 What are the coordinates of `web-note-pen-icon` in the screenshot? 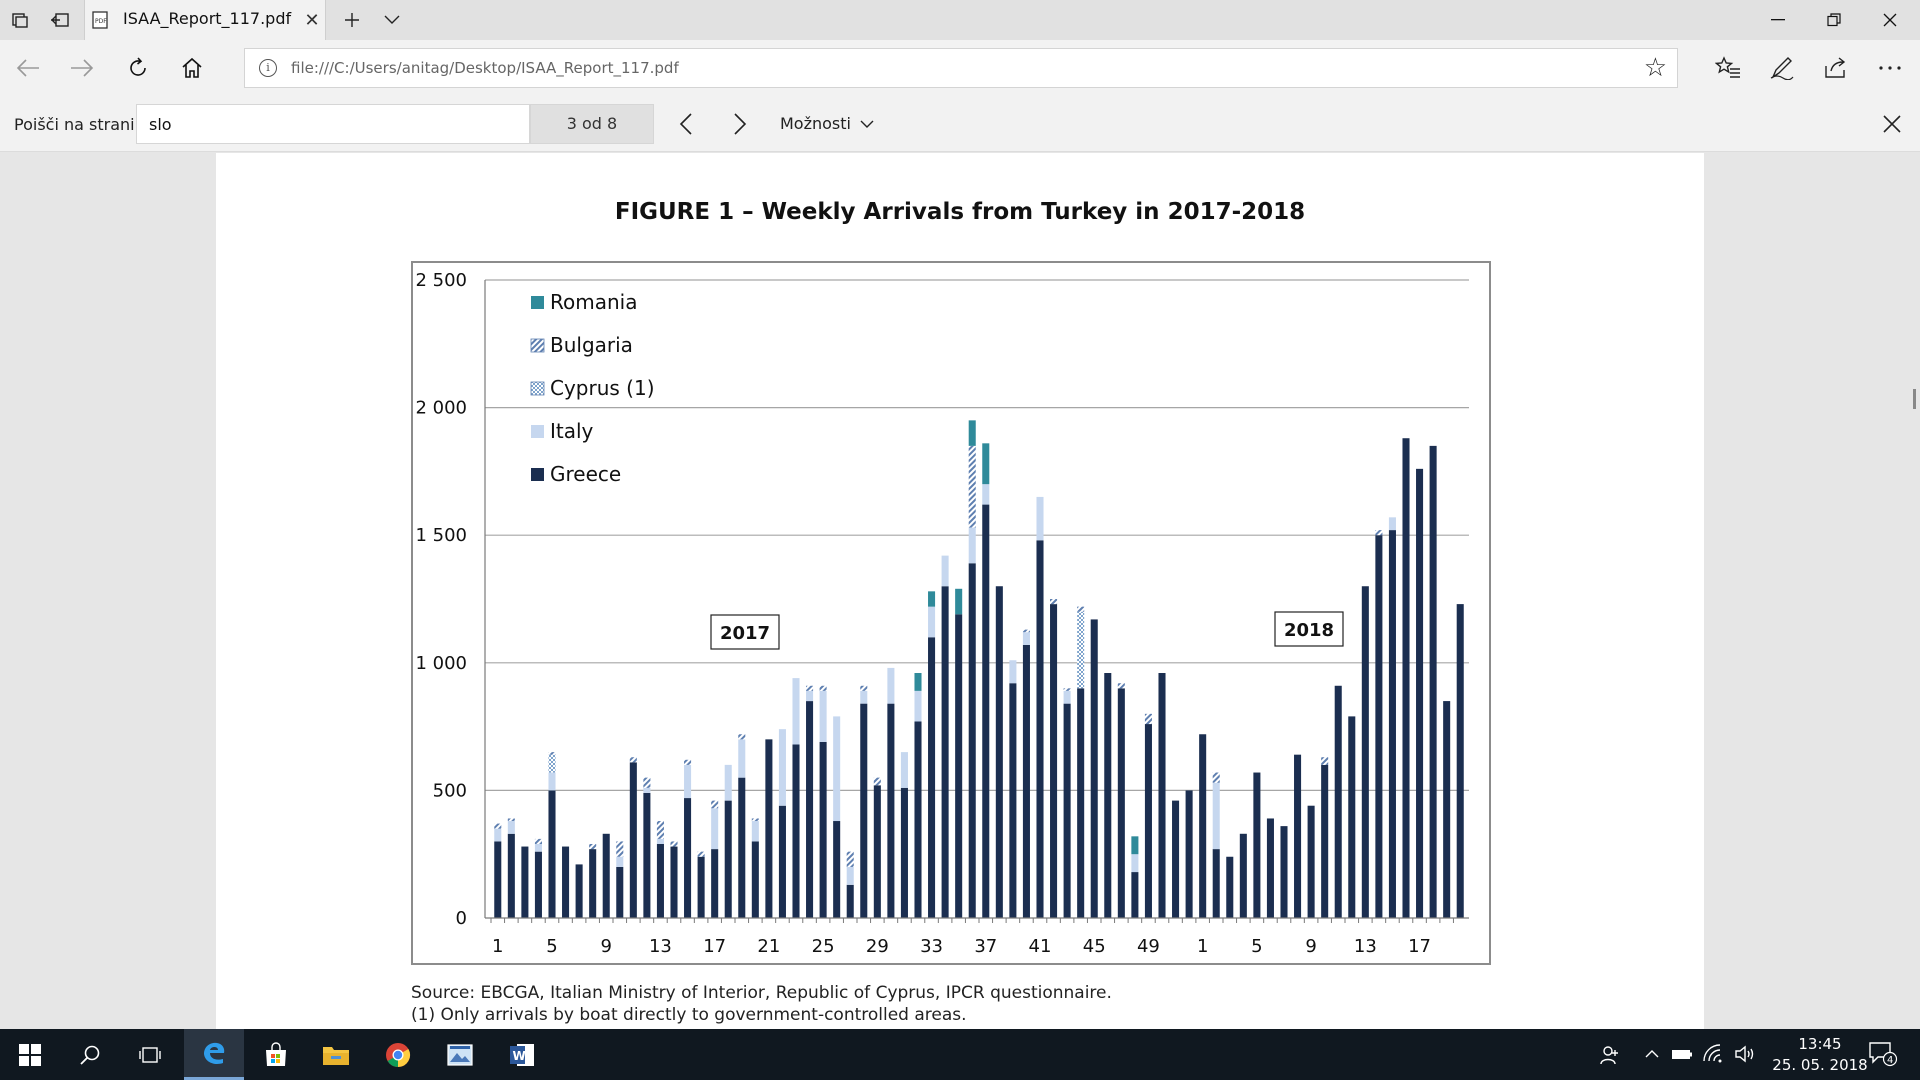 It's located at (1782, 68).